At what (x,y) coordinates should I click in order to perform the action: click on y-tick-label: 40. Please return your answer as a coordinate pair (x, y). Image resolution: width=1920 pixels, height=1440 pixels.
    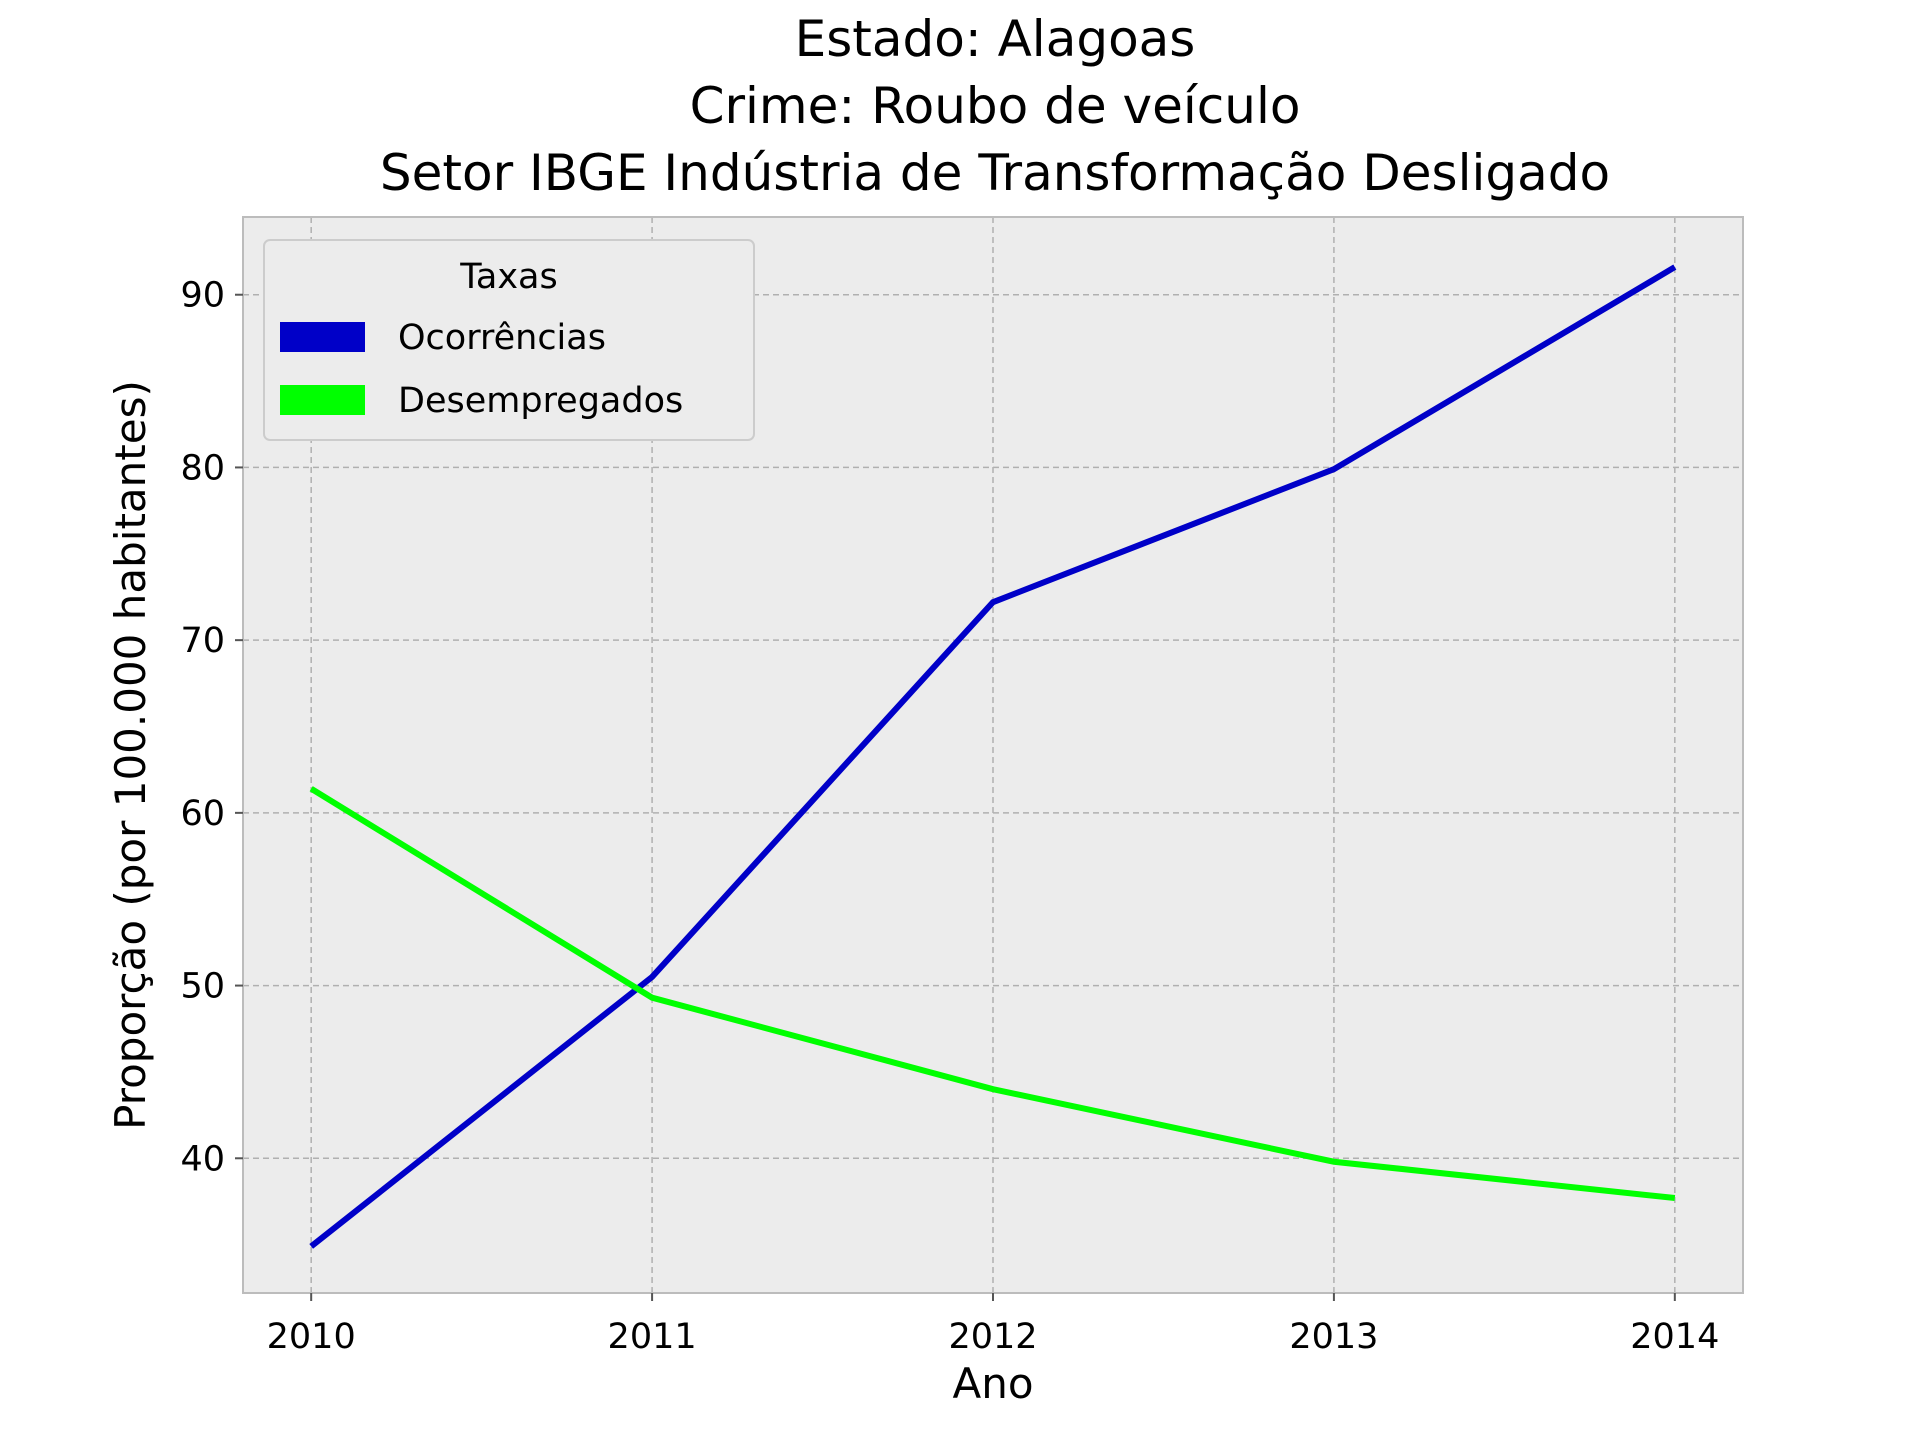
    Looking at the image, I should click on (202, 1159).